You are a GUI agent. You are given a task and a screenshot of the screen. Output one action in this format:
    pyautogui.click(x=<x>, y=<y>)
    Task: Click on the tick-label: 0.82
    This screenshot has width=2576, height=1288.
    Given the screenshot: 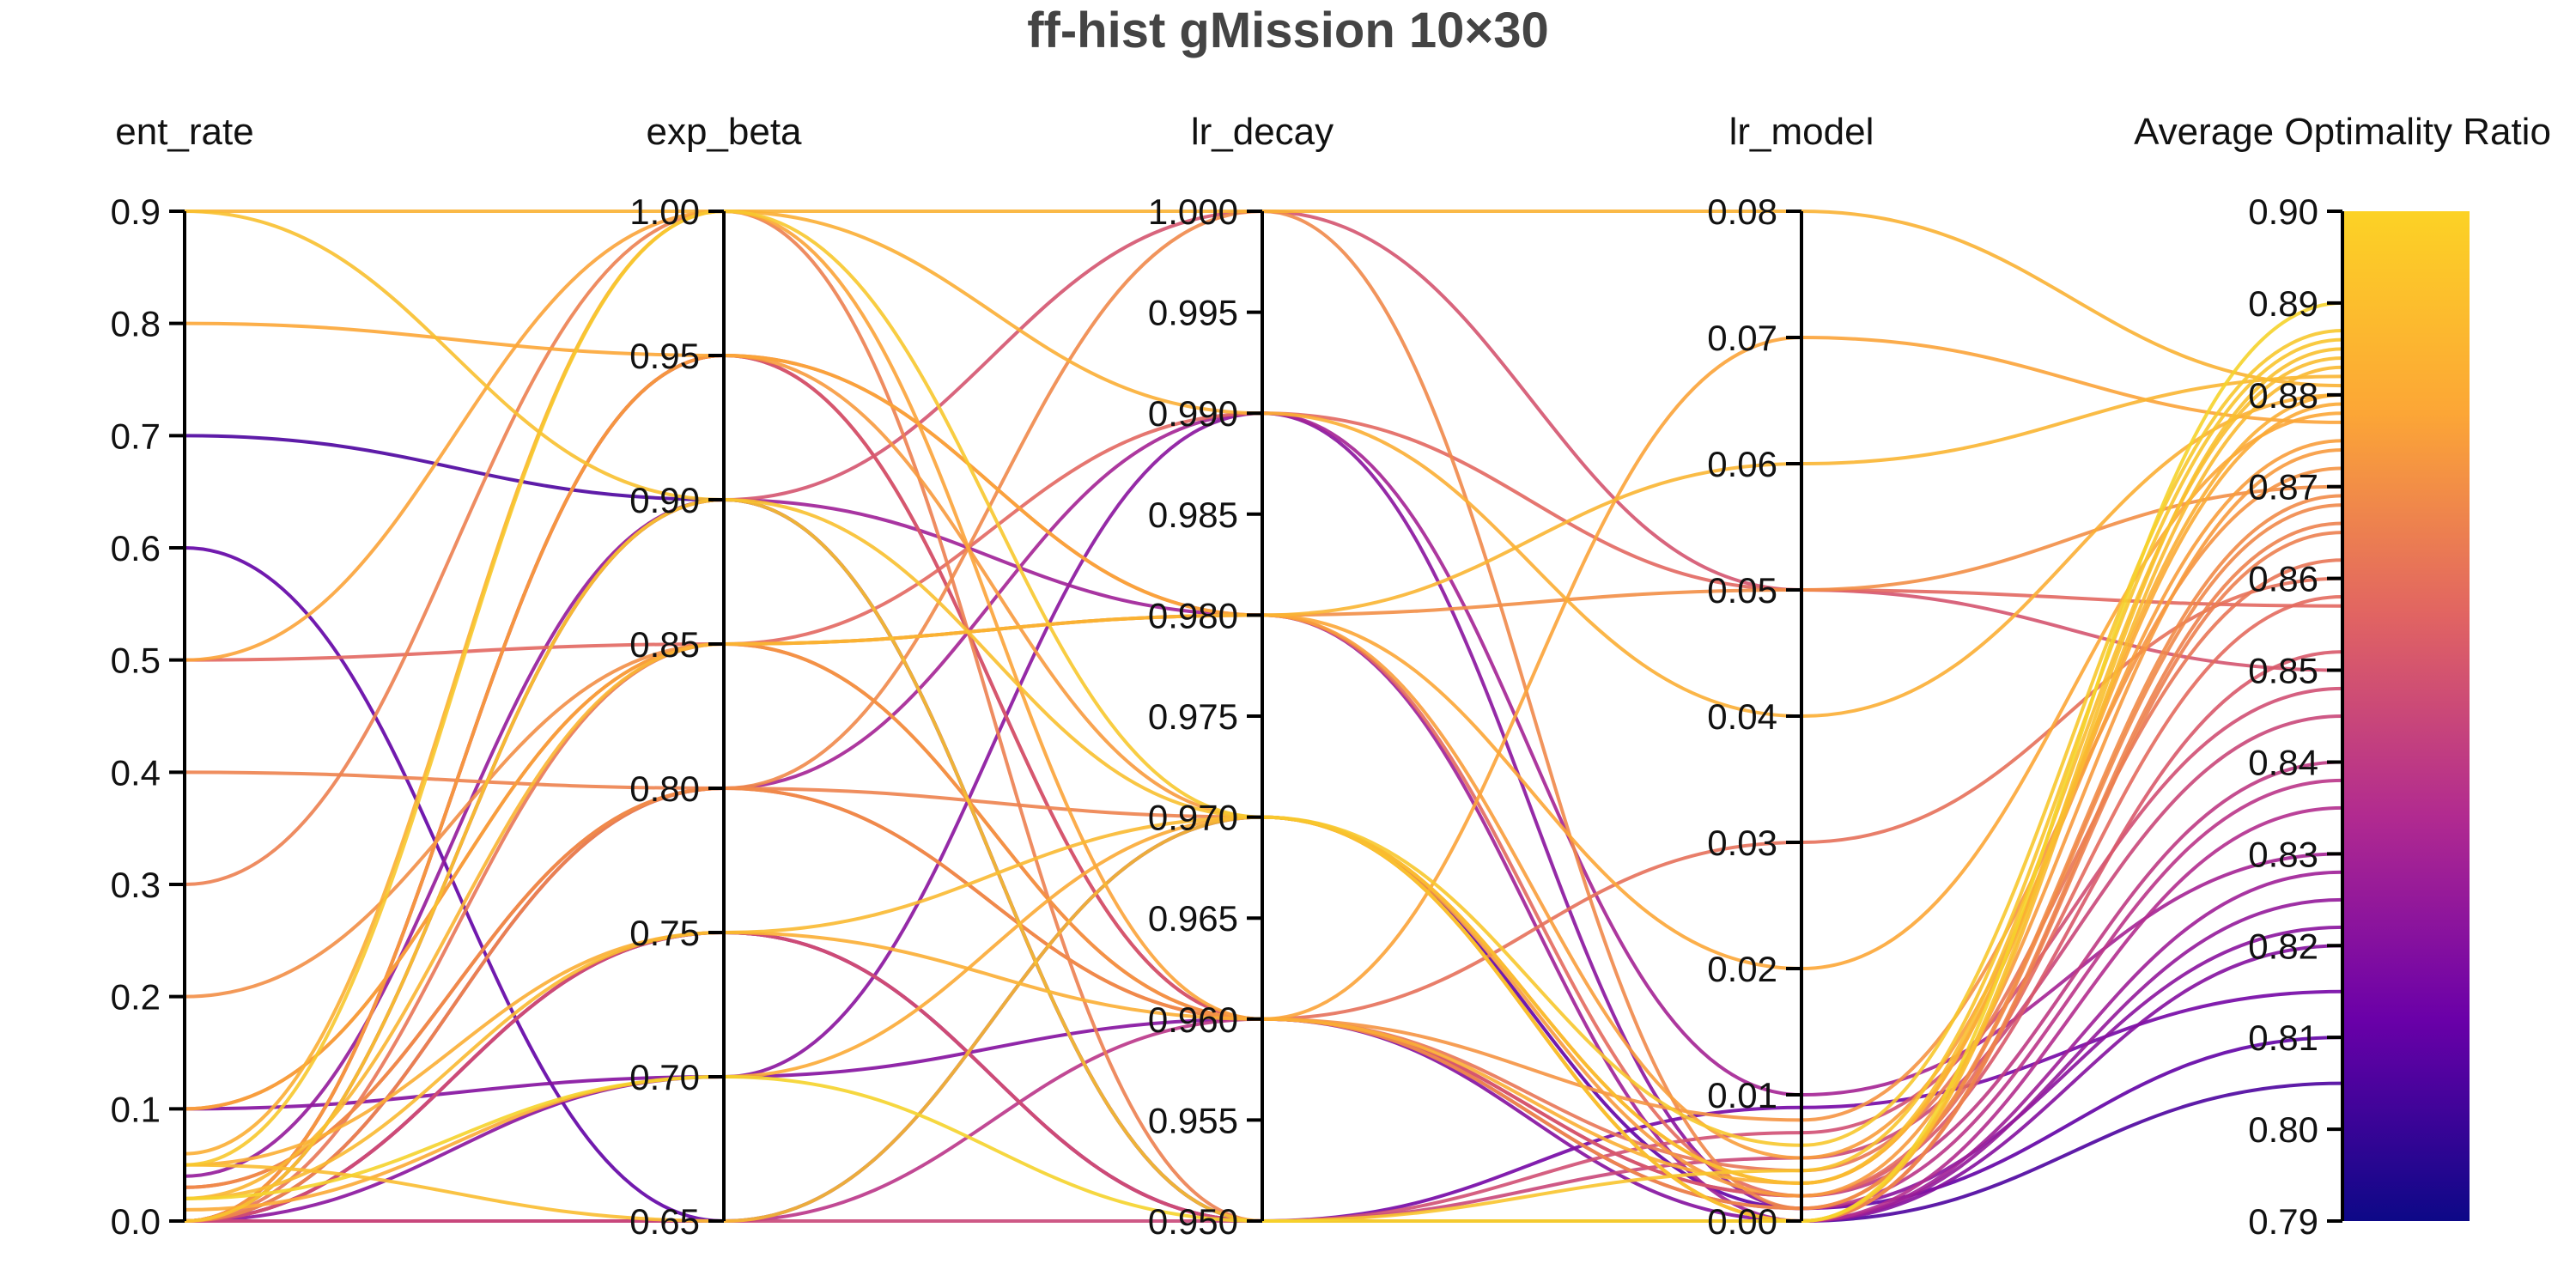 What is the action you would take?
    pyautogui.click(x=2283, y=946)
    